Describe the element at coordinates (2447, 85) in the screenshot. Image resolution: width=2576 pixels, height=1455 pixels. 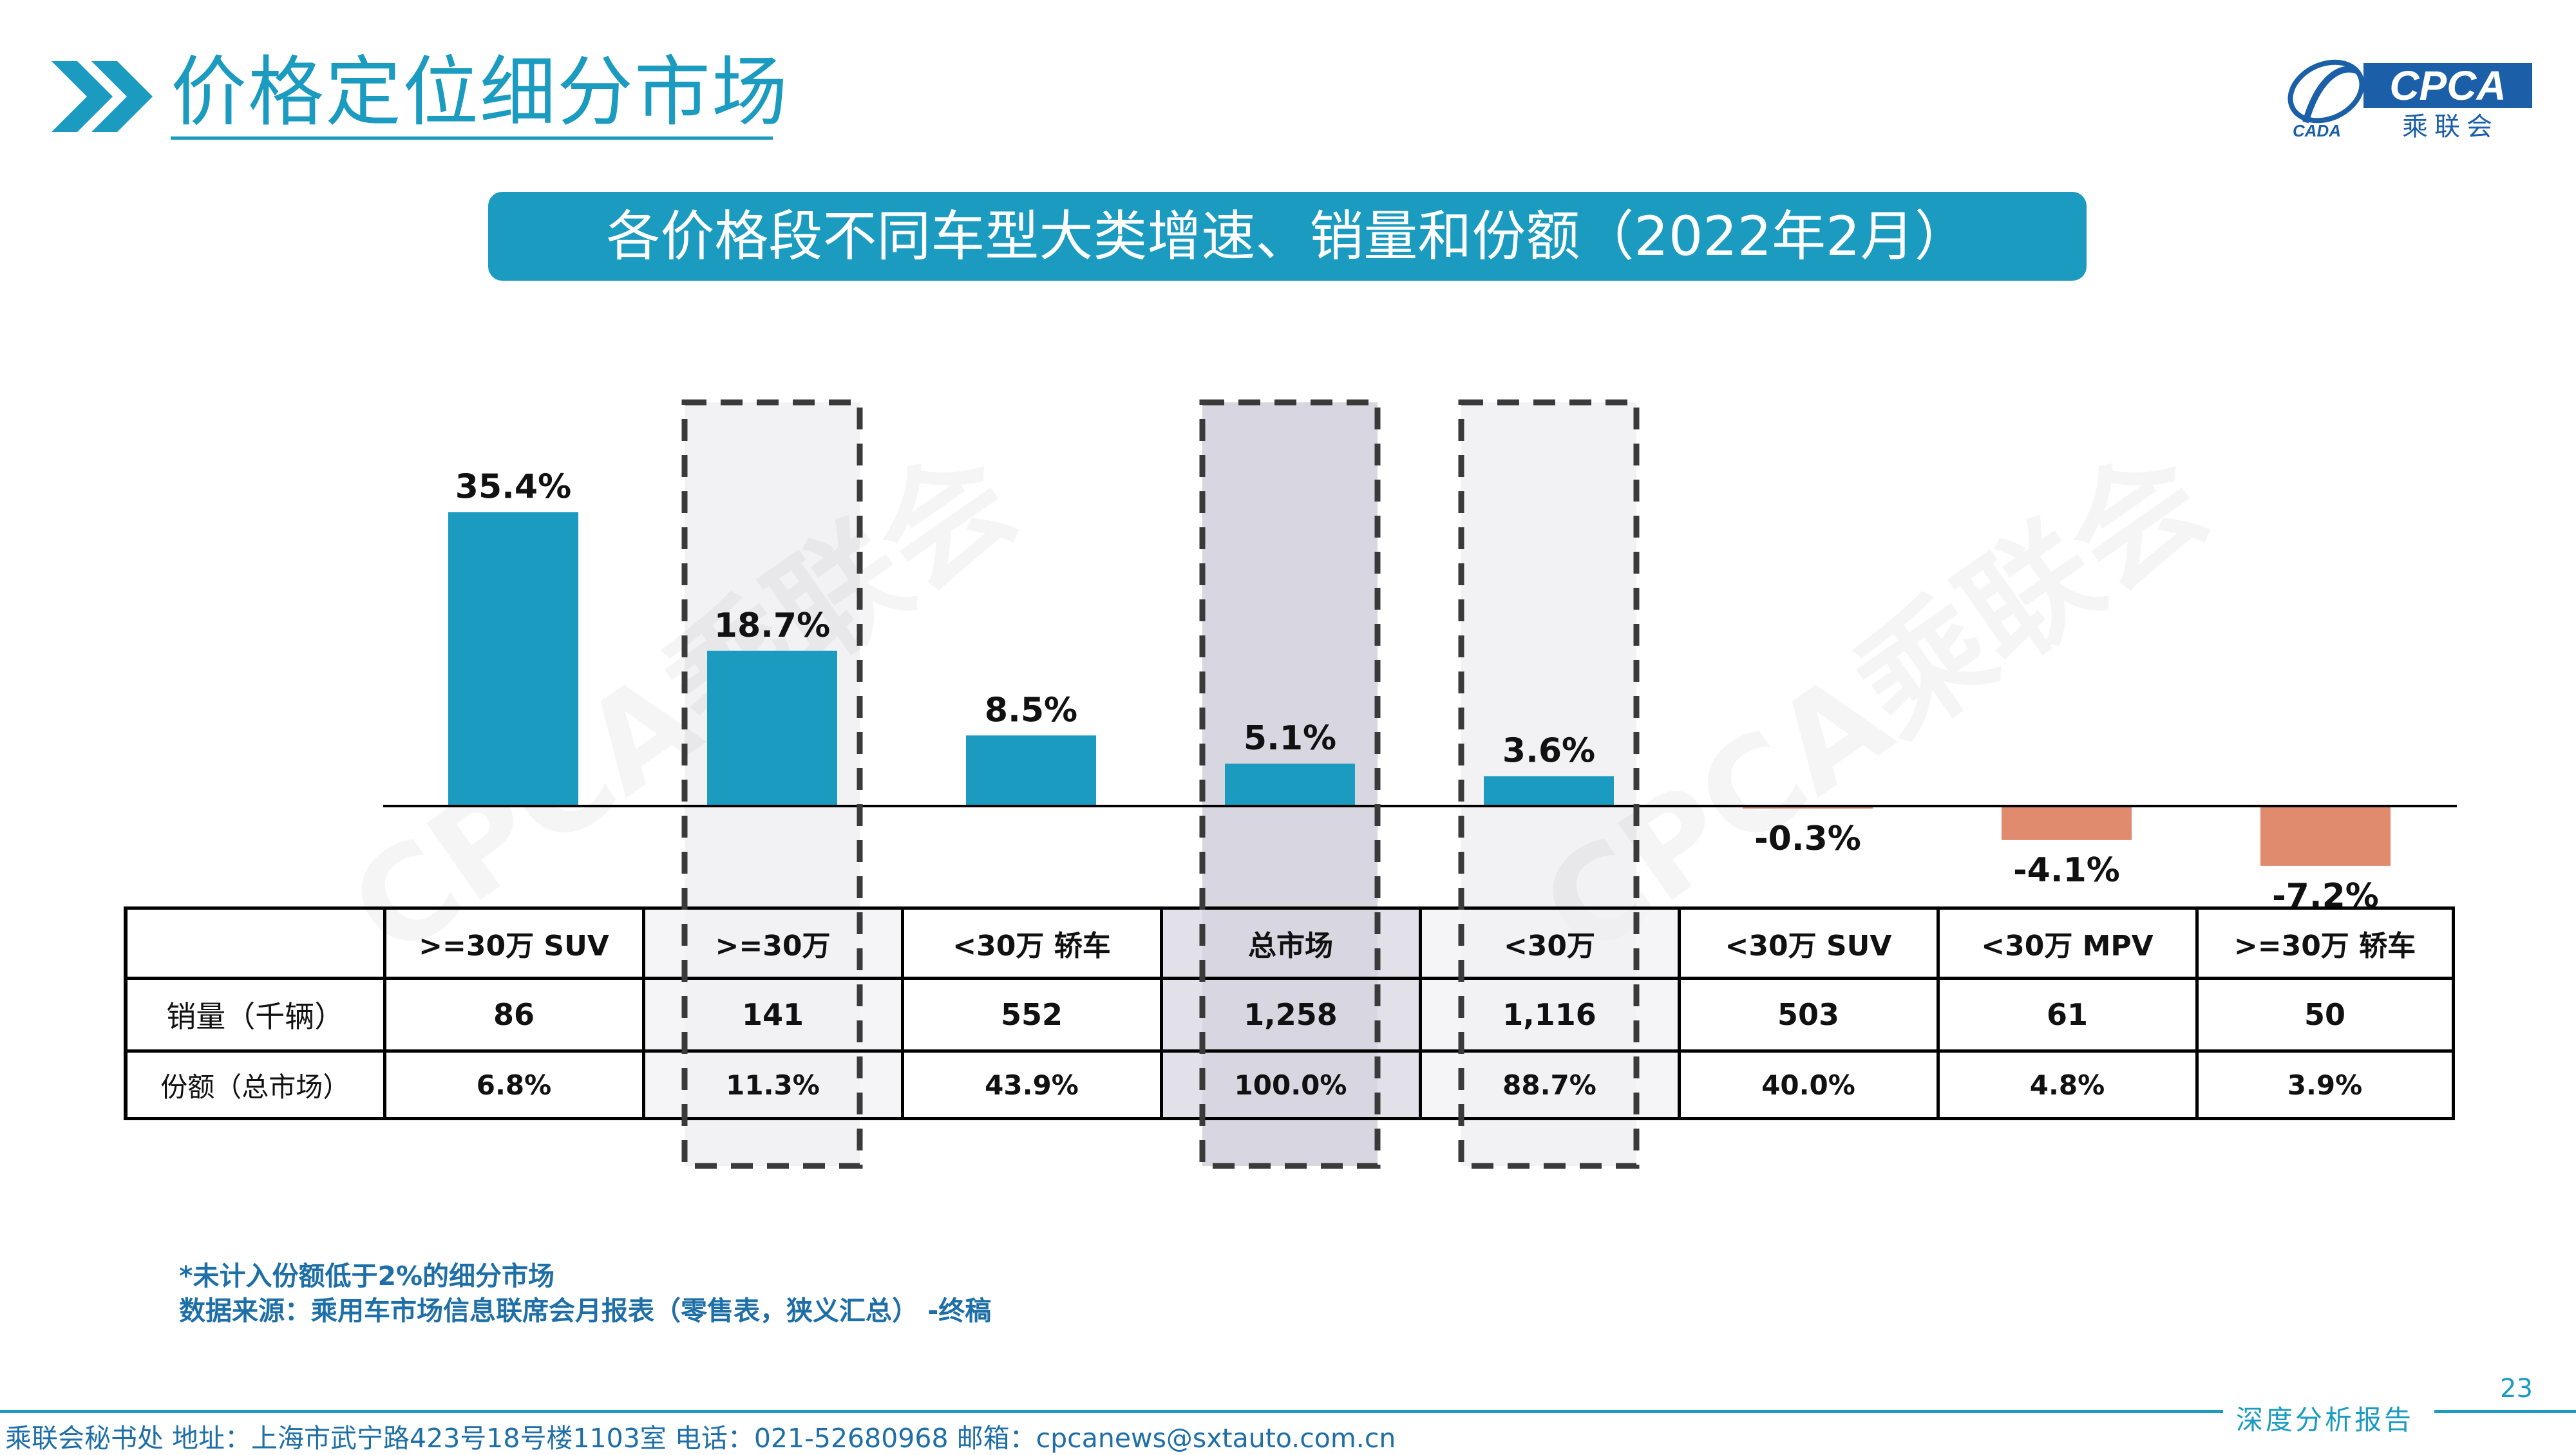
I see `logo-brand-text: CPCA` at that location.